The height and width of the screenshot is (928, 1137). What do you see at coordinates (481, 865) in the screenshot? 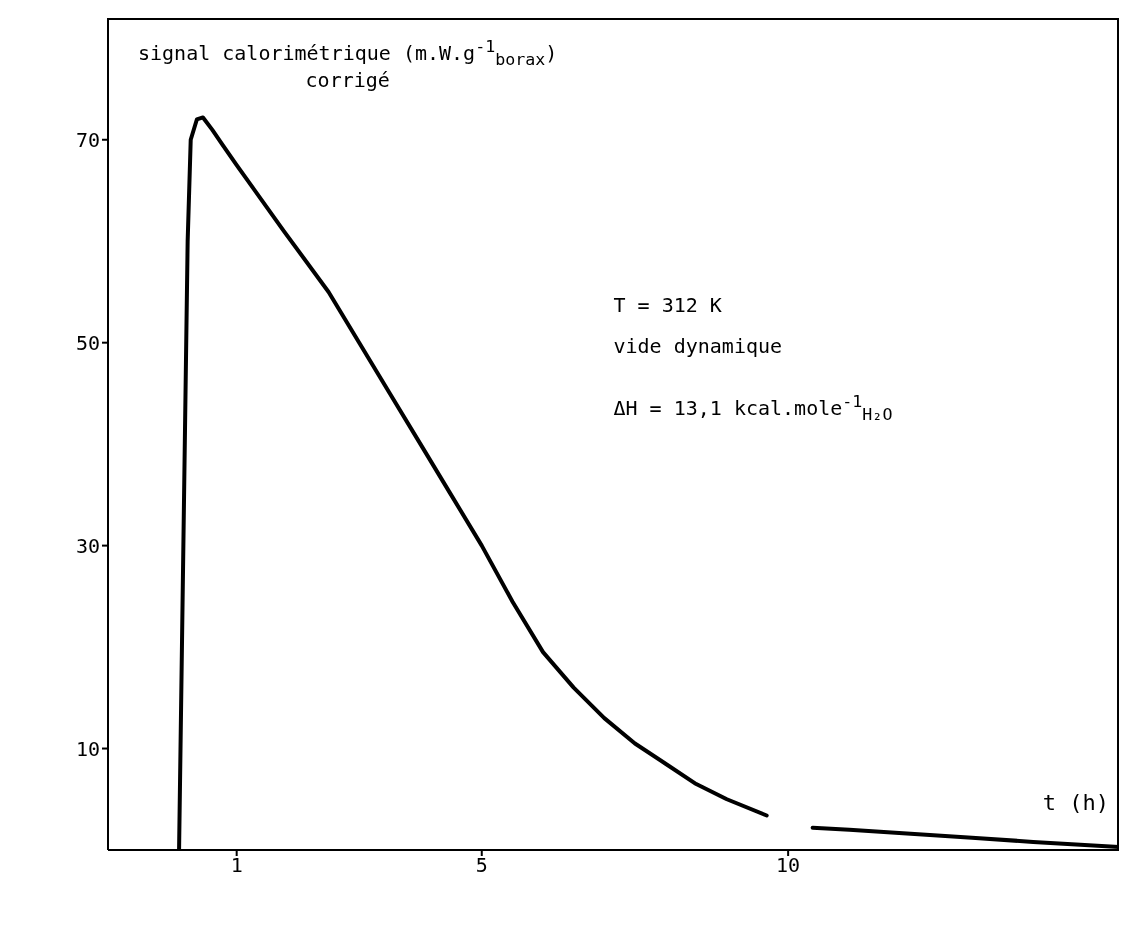
I see `x-tick-label: 5` at bounding box center [481, 865].